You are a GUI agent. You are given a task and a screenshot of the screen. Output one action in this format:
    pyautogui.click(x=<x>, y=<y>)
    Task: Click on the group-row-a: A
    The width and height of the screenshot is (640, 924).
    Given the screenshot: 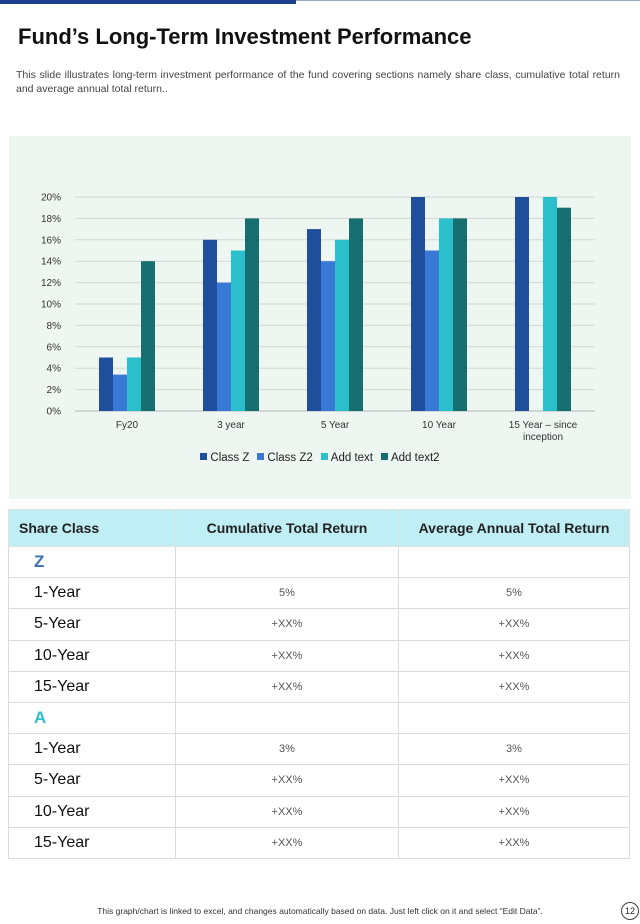 What is the action you would take?
    pyautogui.click(x=319, y=718)
    